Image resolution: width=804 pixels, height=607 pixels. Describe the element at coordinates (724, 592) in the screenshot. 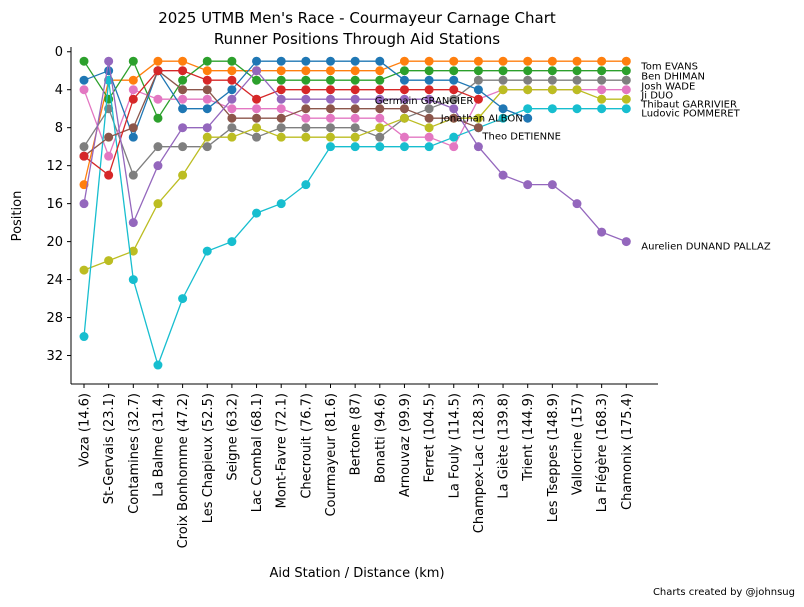

I see `chart-credit: Charts created by @johnsug` at that location.